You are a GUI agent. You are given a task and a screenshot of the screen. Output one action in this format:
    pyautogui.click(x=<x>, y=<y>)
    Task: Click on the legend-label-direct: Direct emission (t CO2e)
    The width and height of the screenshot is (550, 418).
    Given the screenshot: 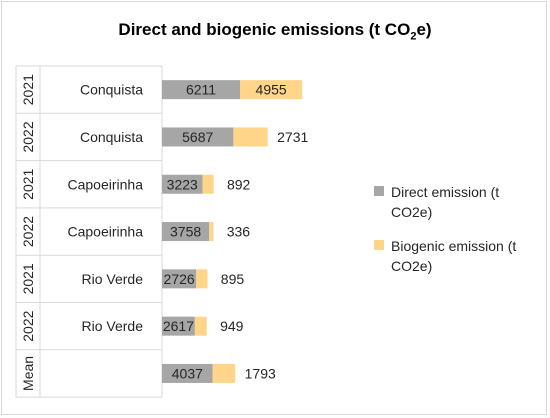 What is the action you would take?
    pyautogui.click(x=445, y=202)
    